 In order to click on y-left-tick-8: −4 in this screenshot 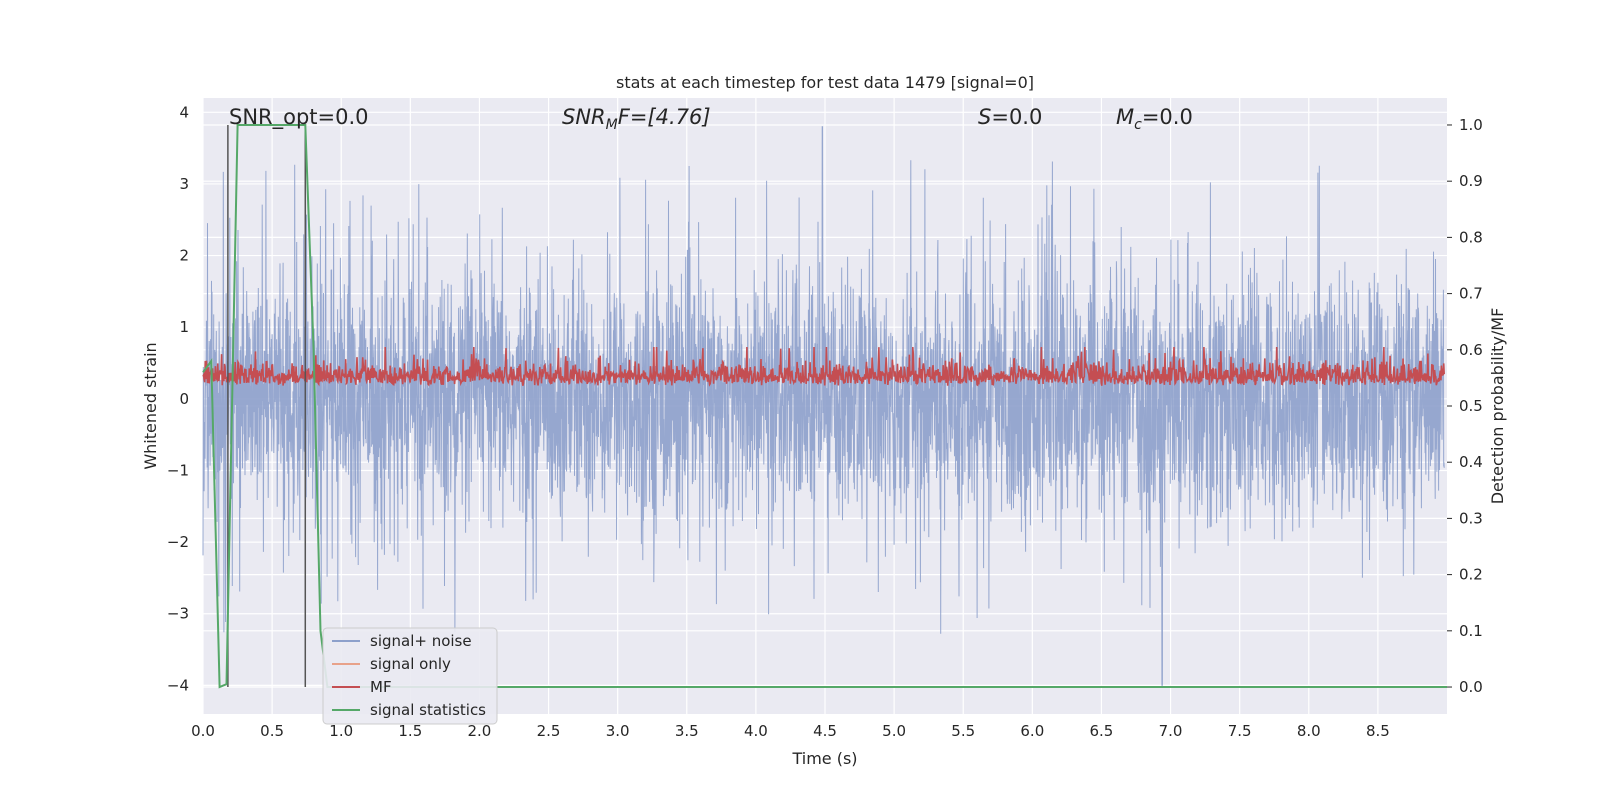, I will do `click(178, 685)`.